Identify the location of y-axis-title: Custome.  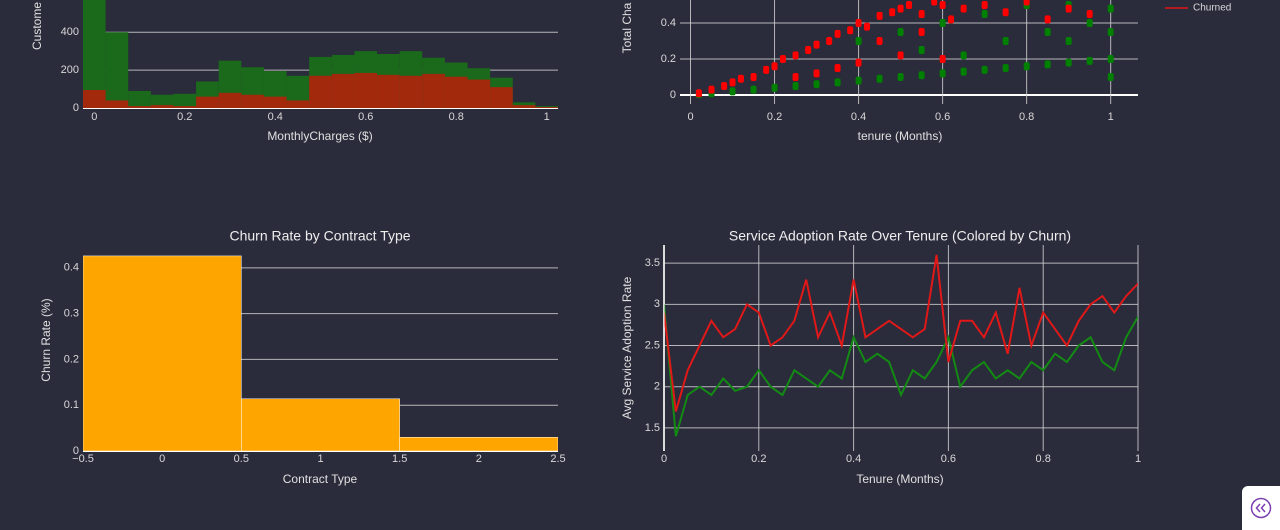
(37, 26).